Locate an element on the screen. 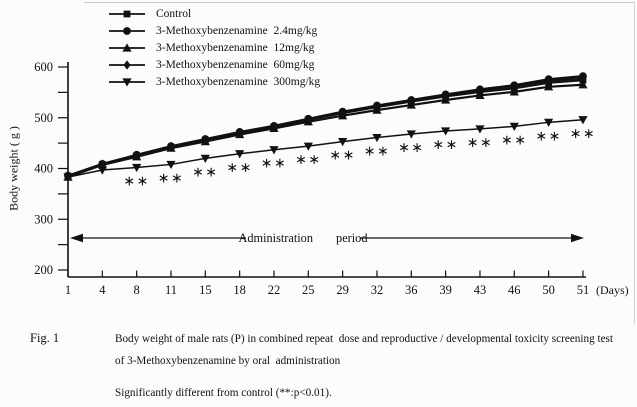 The image size is (637, 407). svg-text: 4 is located at coordinates (102, 290).